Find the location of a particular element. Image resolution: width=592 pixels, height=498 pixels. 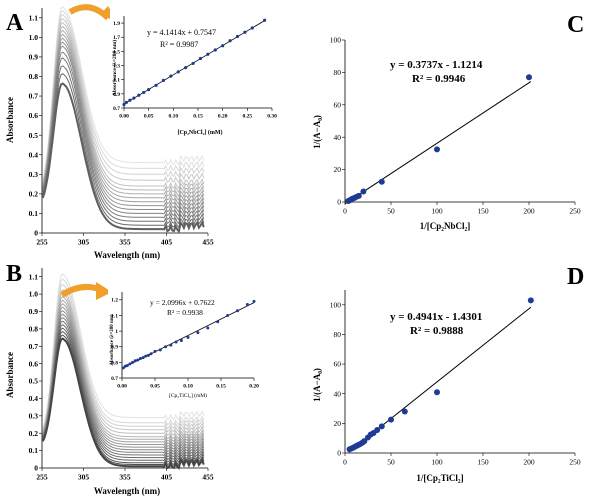

panel-d-y-tick-label: 80 is located at coordinates (338, 334).